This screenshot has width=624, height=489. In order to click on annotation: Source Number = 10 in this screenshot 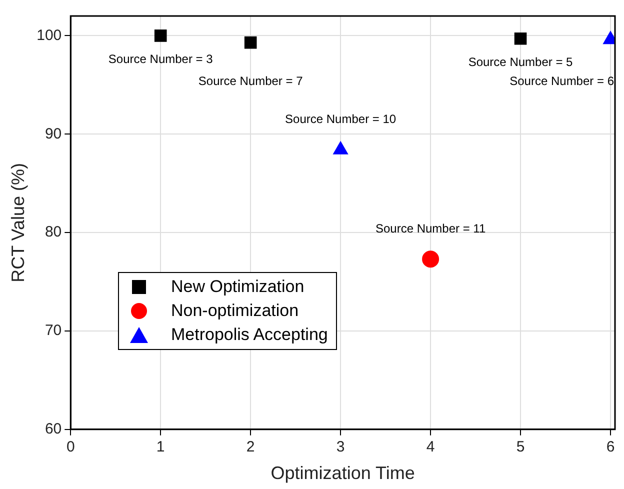, I will do `click(340, 119)`.